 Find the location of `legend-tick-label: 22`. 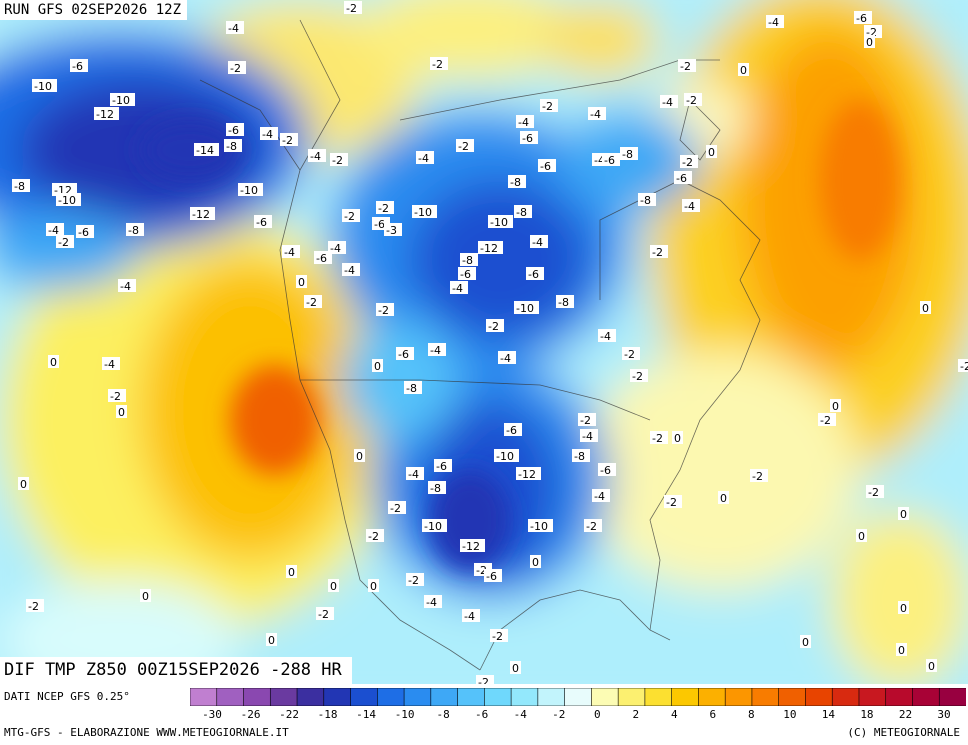

legend-tick-label: 22 is located at coordinates (905, 714).